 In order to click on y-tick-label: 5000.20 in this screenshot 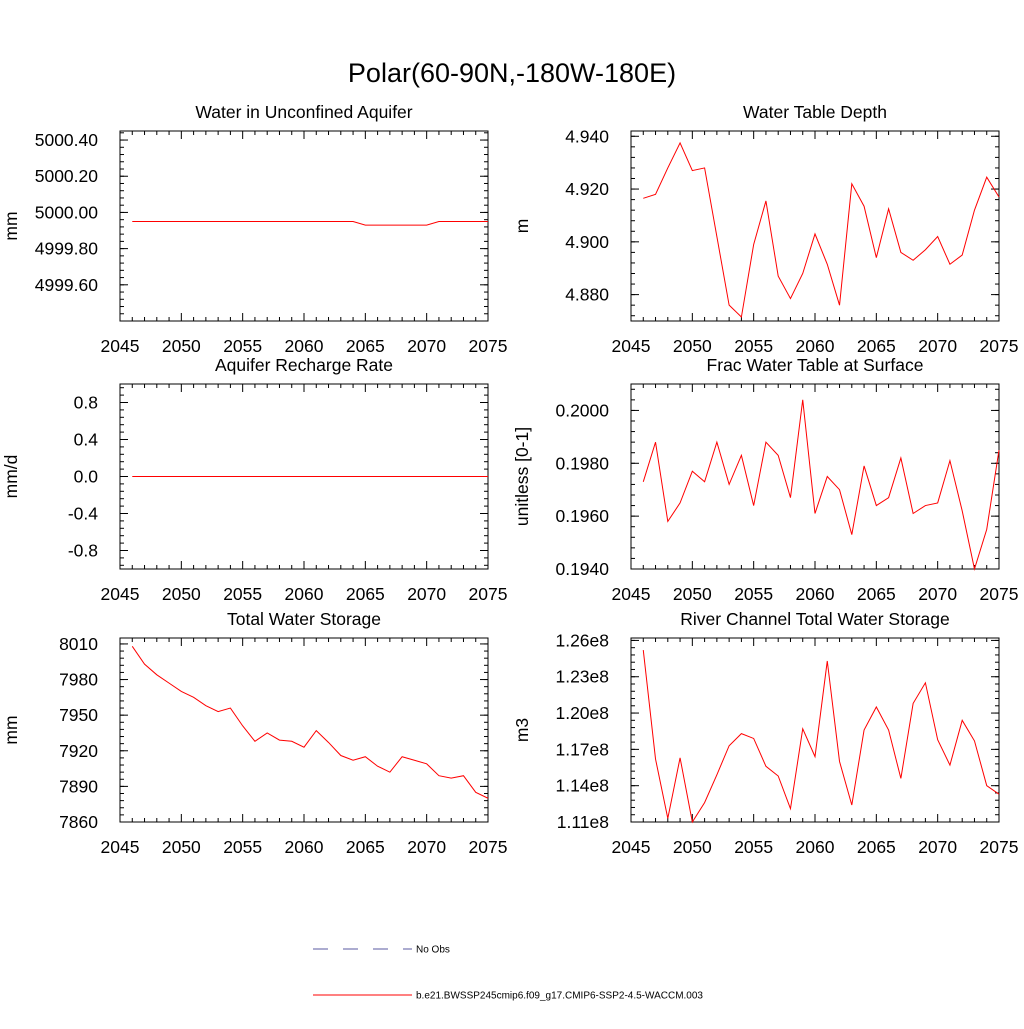, I will do `click(67, 176)`.